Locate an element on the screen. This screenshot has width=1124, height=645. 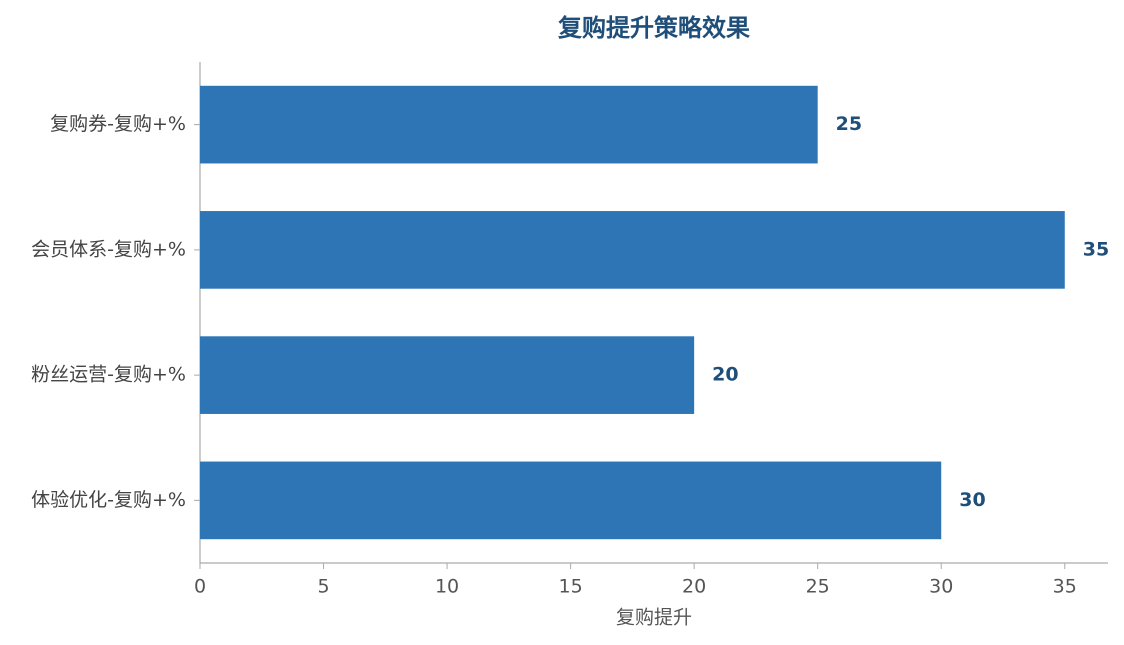
y-tick-label: 体验优化-复购+% is located at coordinates (108, 500).